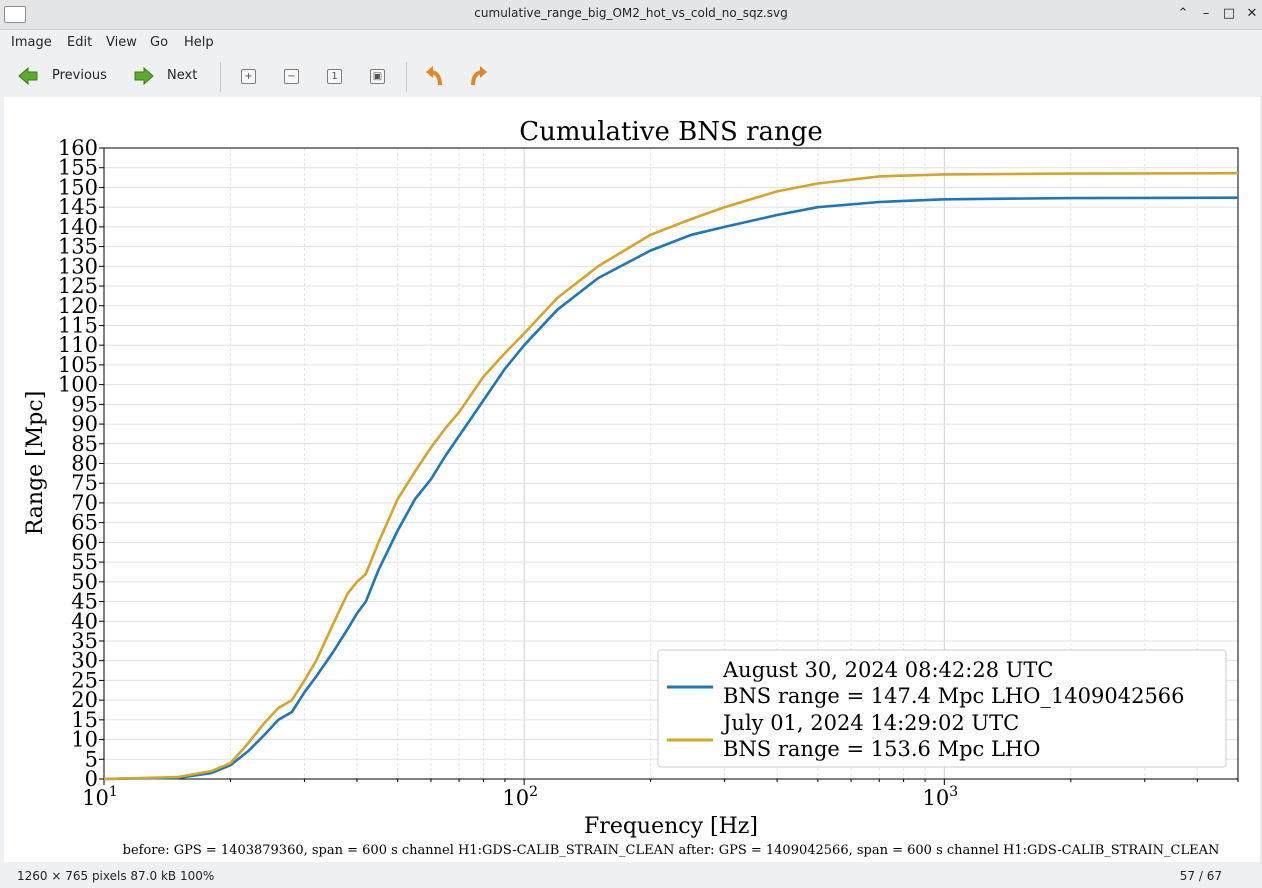 The height and width of the screenshot is (888, 1262). Describe the element at coordinates (182, 75) in the screenshot. I see `next-button: Next` at that location.